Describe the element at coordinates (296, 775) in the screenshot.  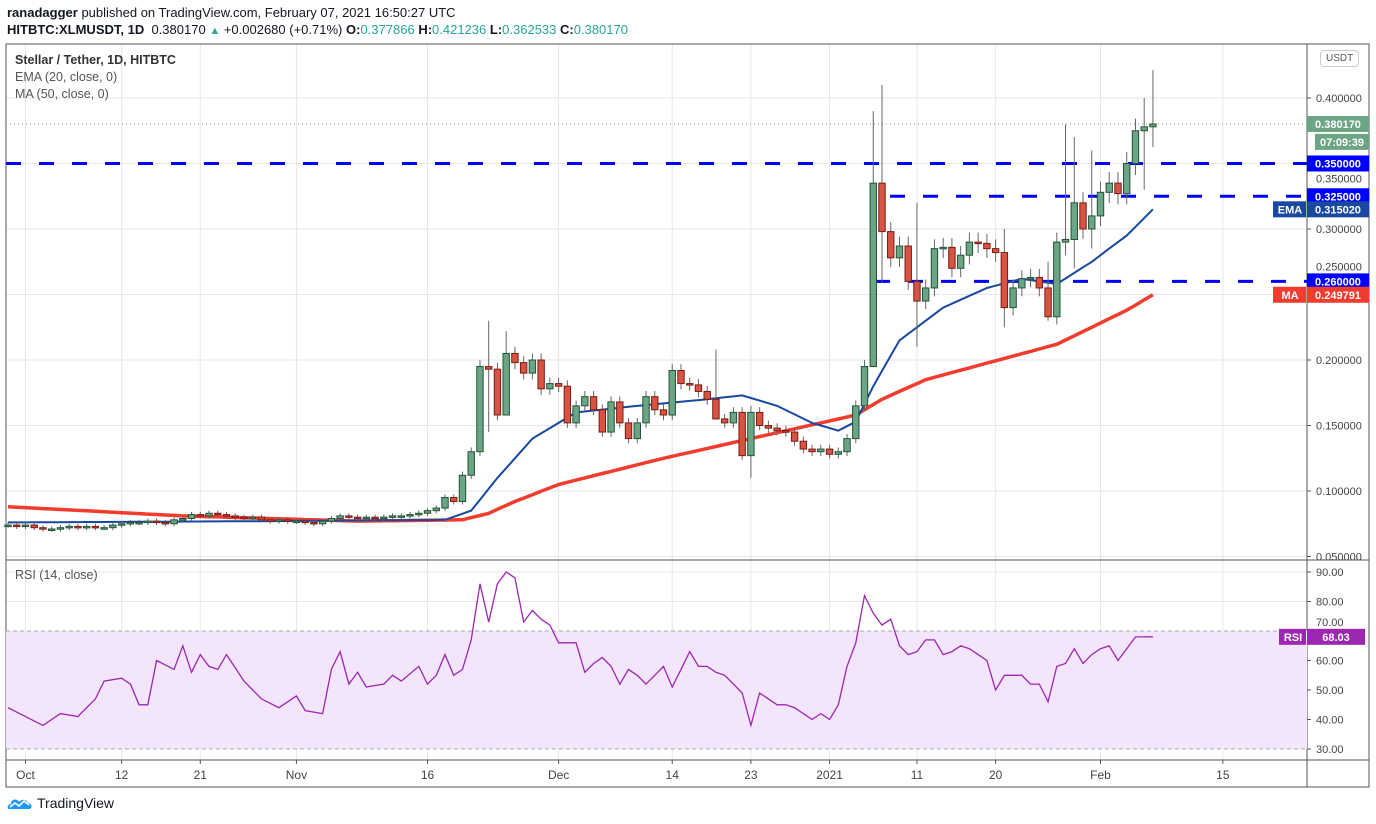
I see `x-tick-label: Nov` at that location.